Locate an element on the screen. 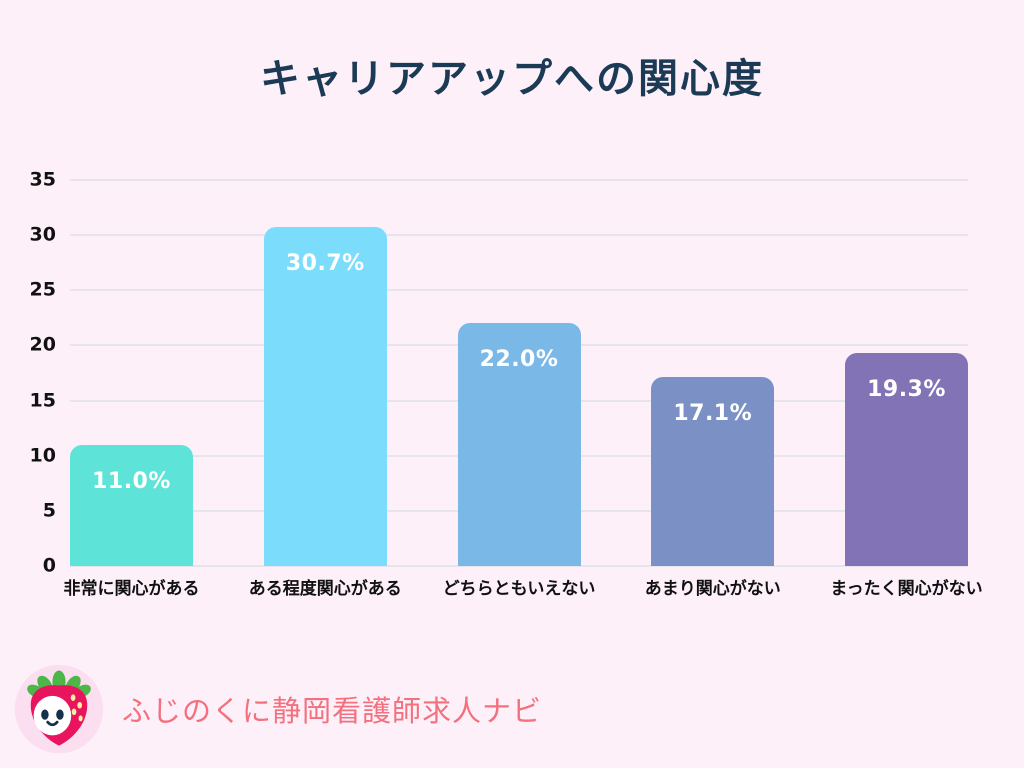 The image size is (1024, 768). x-axis-category-label: 非常に関心がある is located at coordinates (131, 589).